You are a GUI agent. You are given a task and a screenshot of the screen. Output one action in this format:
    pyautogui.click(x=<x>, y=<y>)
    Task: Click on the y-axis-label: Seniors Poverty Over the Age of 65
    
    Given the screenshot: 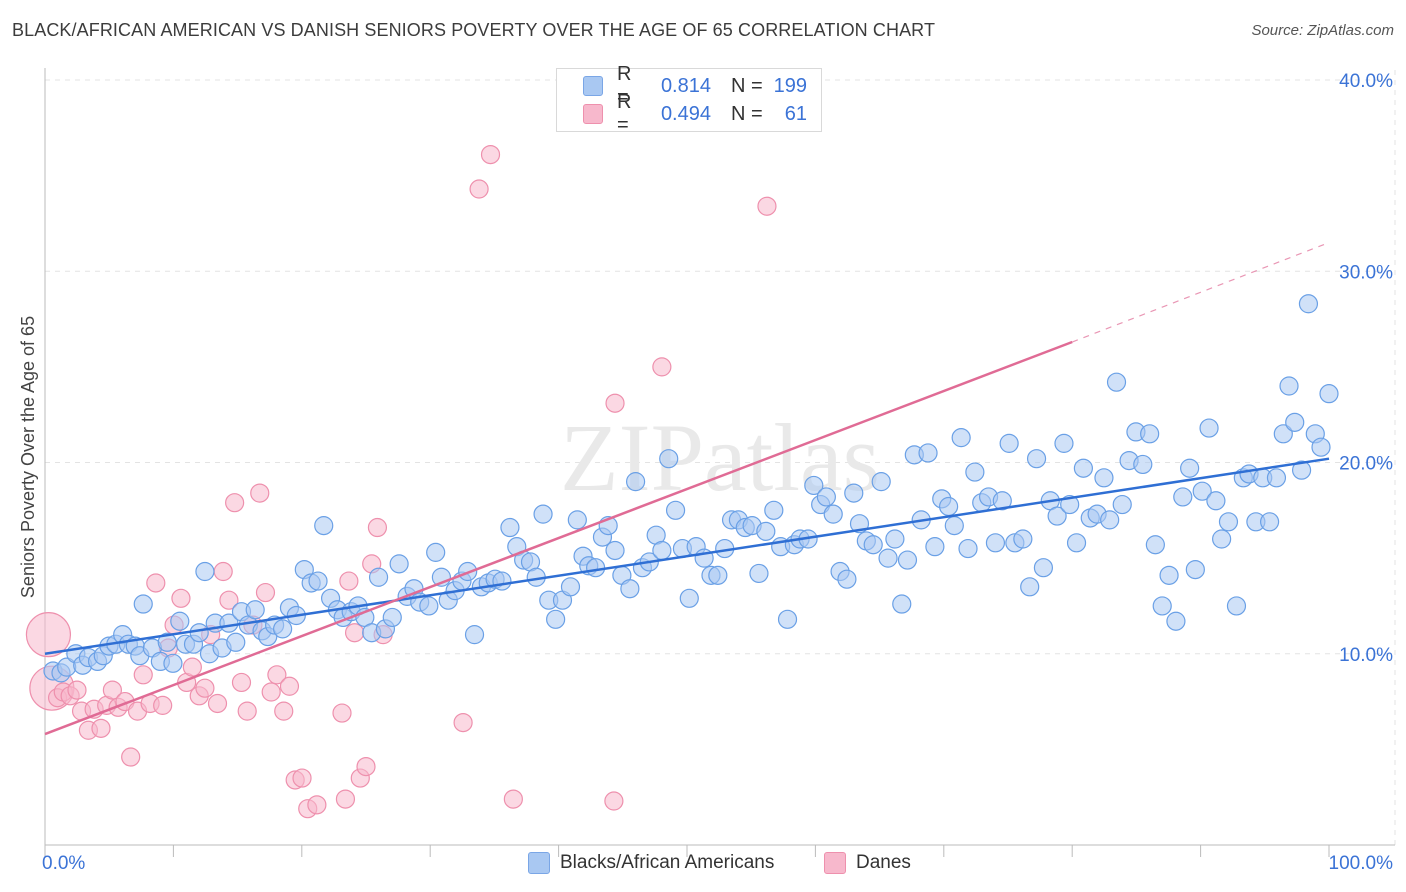 What is the action you would take?
    pyautogui.click(x=28, y=457)
    